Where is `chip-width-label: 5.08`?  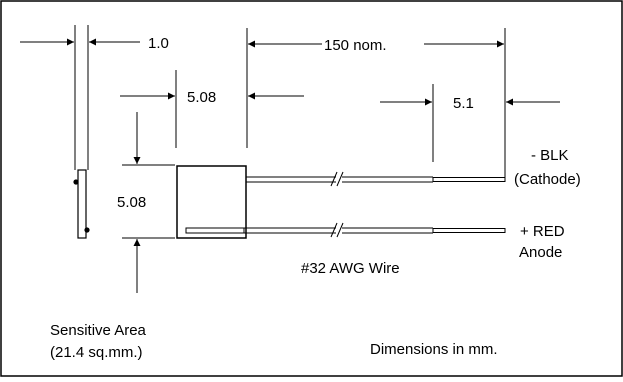
chip-width-label: 5.08 is located at coordinates (201, 97).